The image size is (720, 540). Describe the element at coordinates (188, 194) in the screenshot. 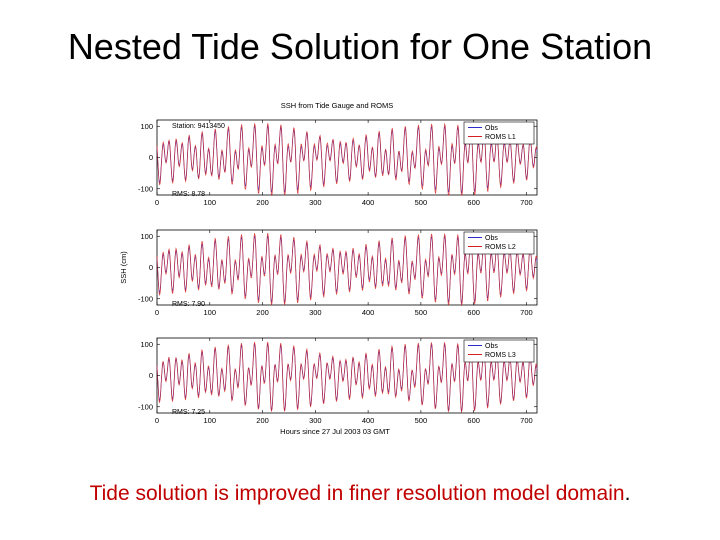

I see `rms-label: RMS: 8.78` at that location.